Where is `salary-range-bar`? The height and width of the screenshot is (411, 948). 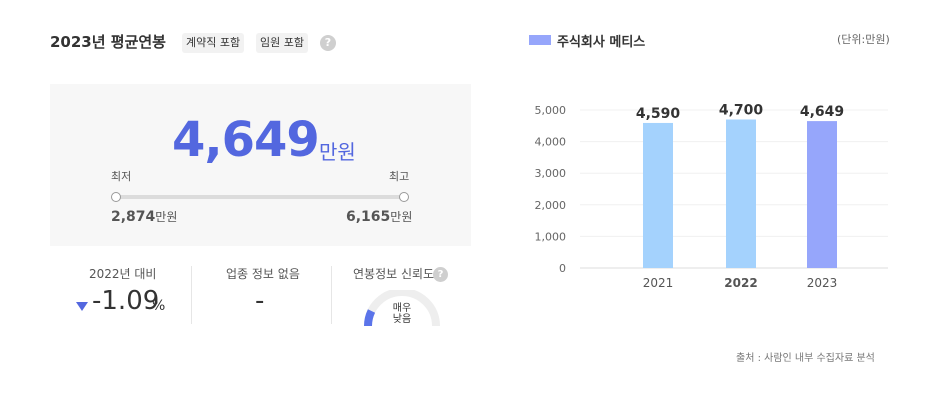 salary-range-bar is located at coordinates (261, 197).